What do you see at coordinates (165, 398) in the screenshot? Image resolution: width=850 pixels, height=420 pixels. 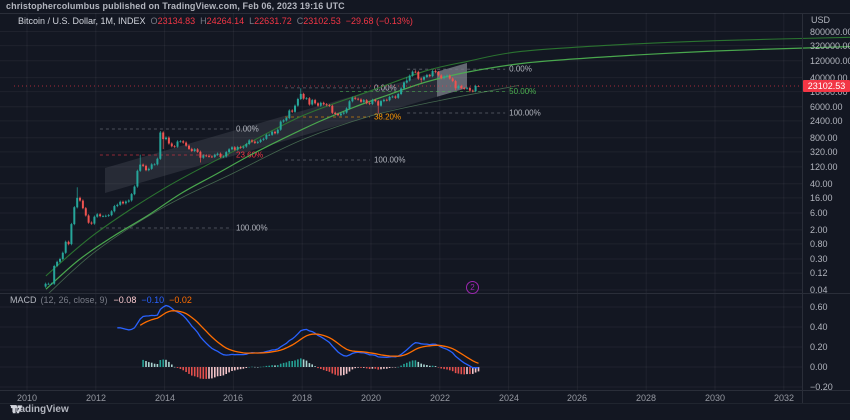 I see `time-axis-year: 2014` at bounding box center [165, 398].